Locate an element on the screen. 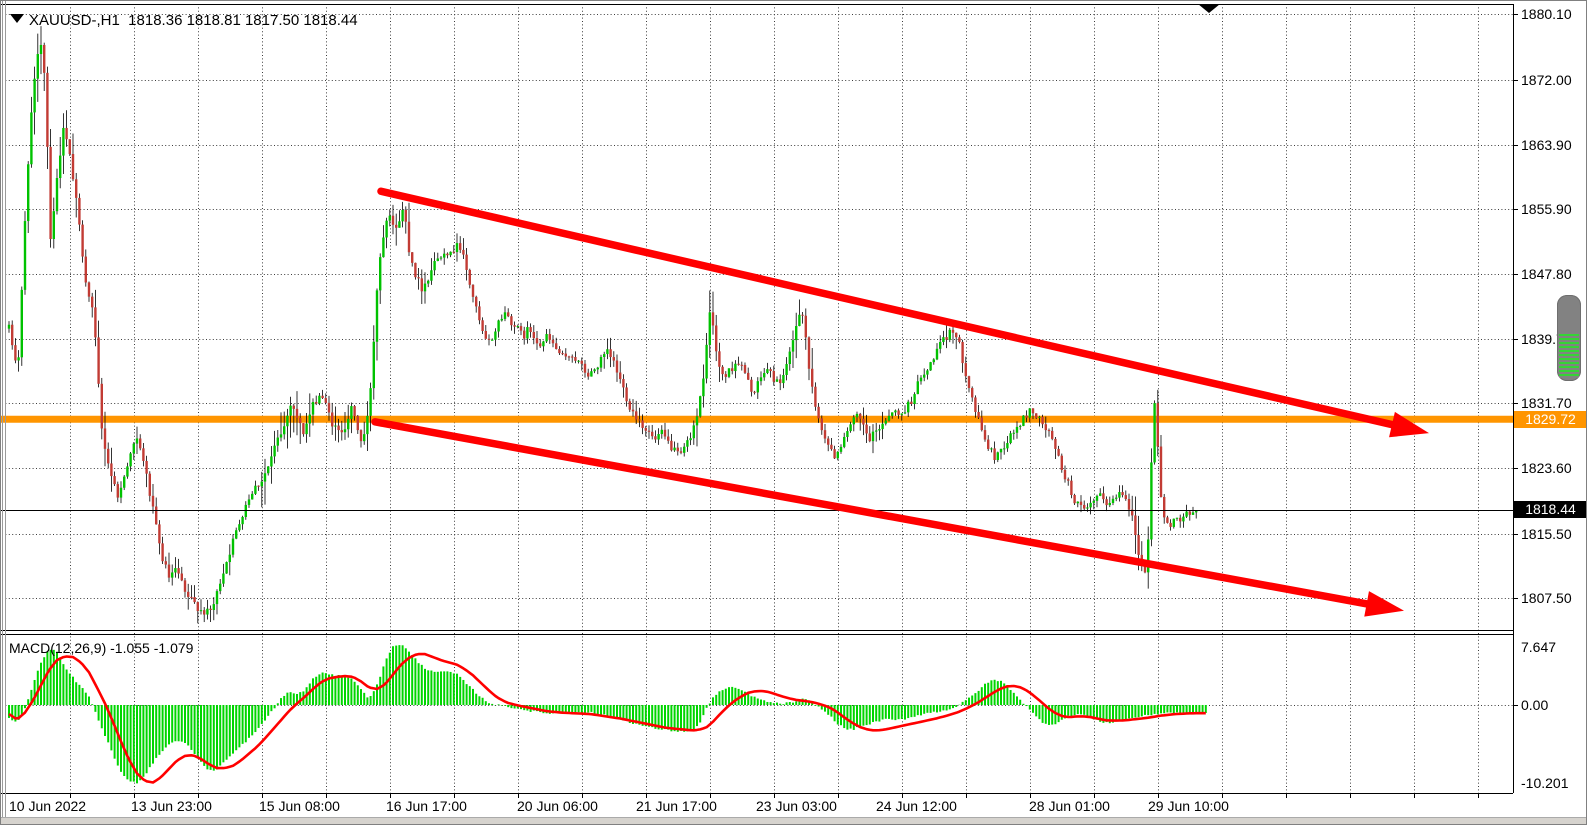  price-axis-label: 1880.10 is located at coordinates (1546, 14).